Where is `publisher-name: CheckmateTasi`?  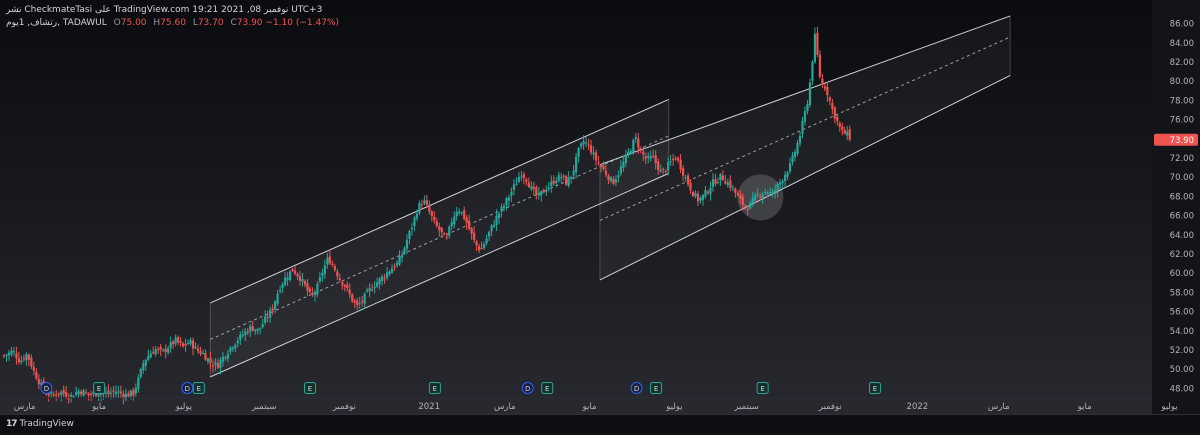
publisher-name: CheckmateTasi is located at coordinates (58, 10).